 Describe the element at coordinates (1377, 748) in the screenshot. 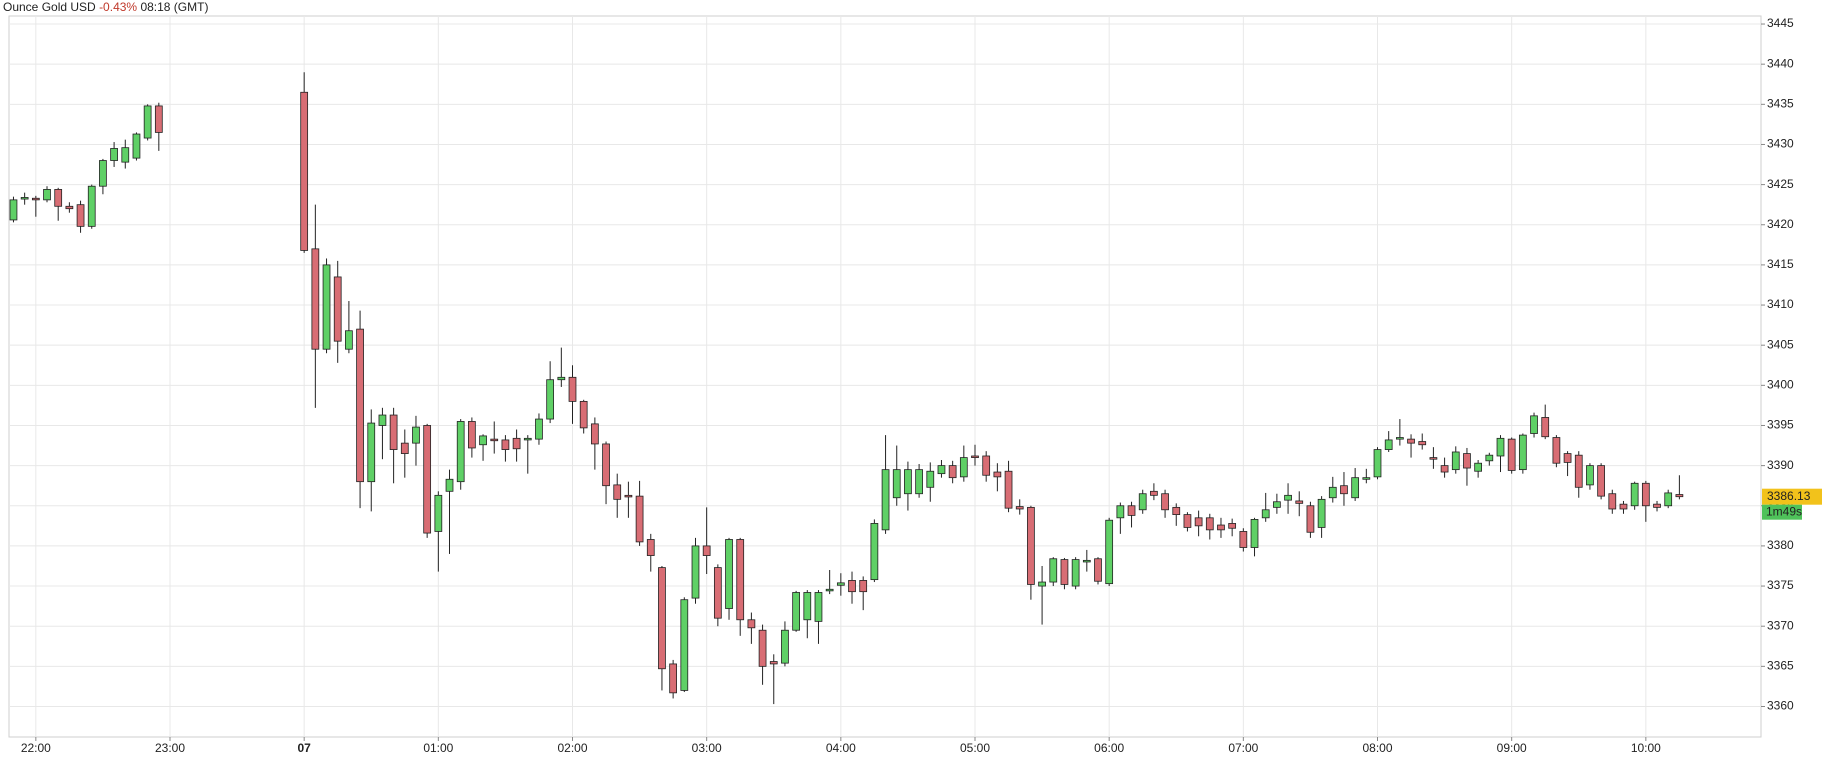

I see `x-tick-label: 08:00` at that location.